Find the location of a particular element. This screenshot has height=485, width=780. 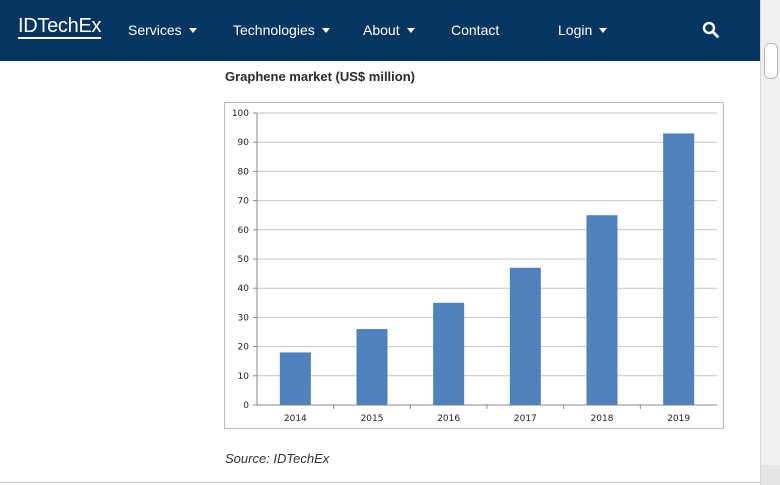

nav-technologies-label: Technologies is located at coordinates (274, 30).